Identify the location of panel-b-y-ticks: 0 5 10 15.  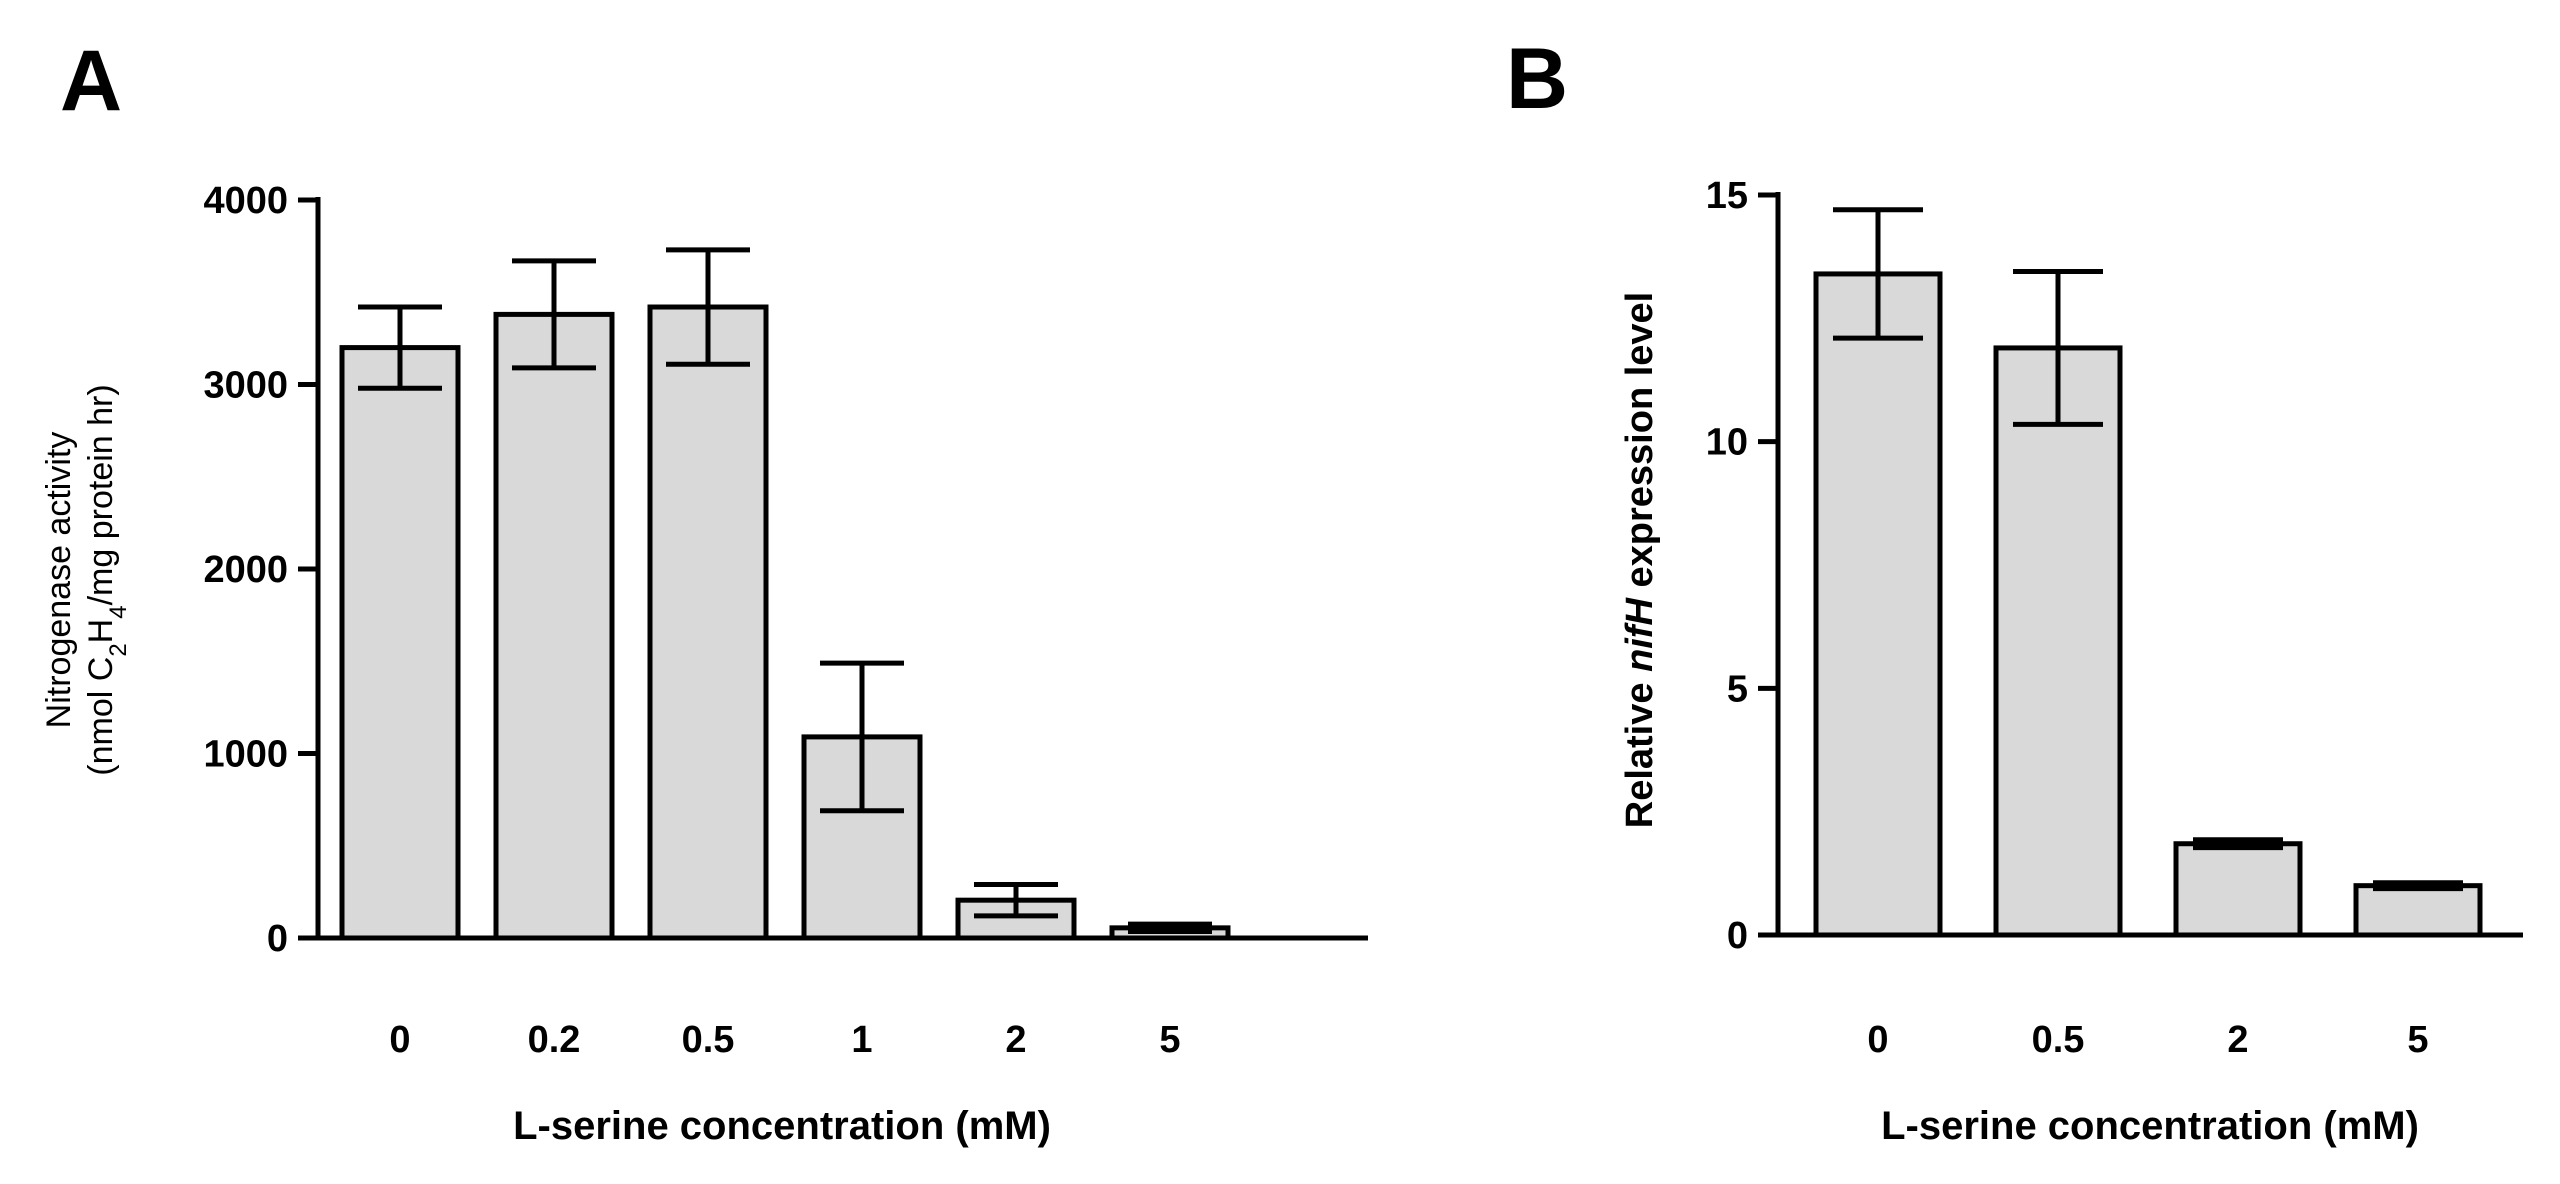
(1742, 566).